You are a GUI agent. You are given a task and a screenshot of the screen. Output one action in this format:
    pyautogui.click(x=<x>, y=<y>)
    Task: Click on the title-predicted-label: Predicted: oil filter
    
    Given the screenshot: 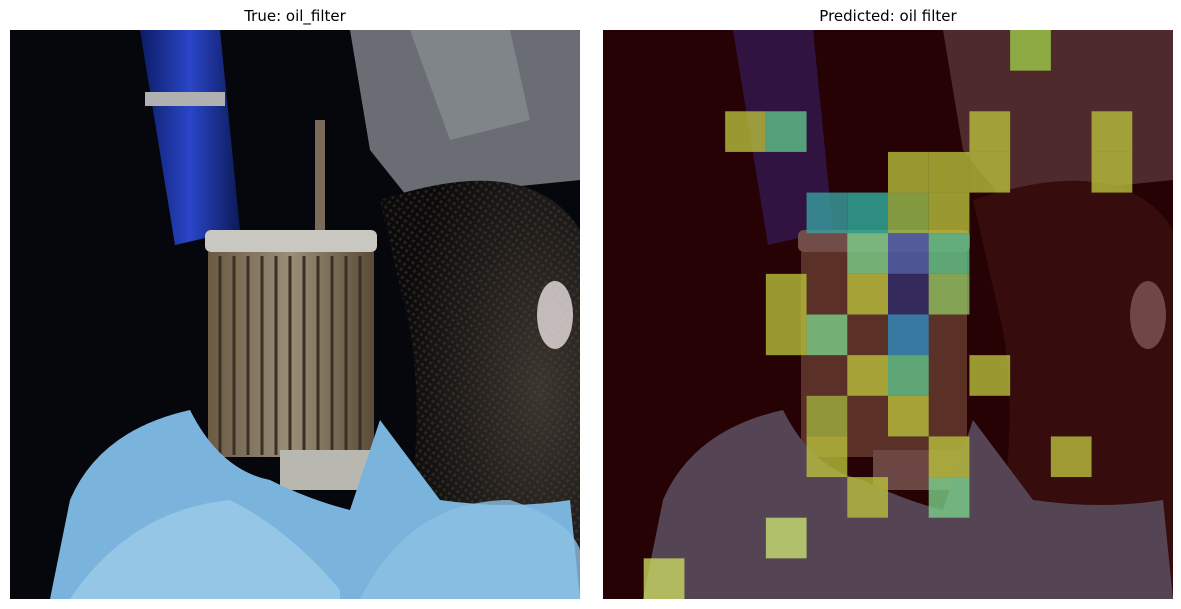 What is the action you would take?
    pyautogui.click(x=888, y=16)
    